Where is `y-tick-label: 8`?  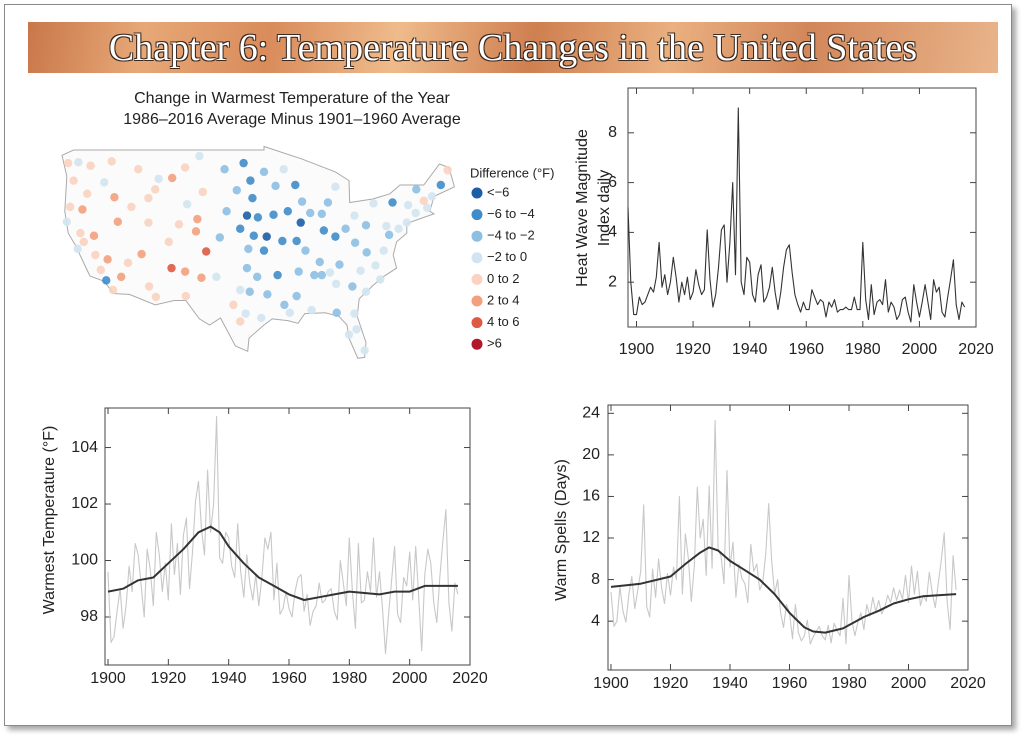 y-tick-label: 8 is located at coordinates (612, 132).